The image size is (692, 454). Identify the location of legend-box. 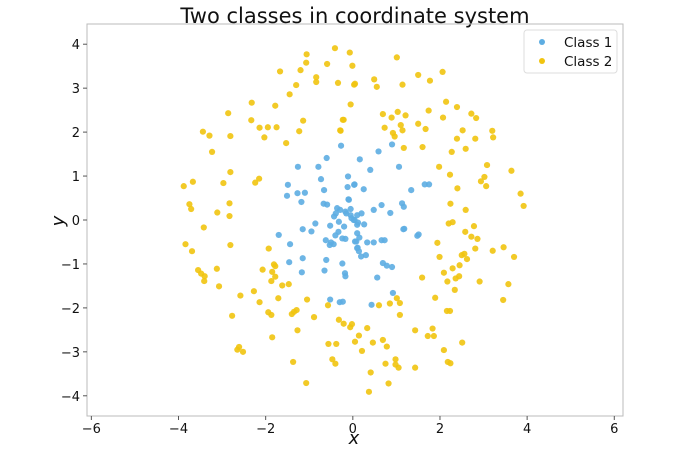
(570, 51).